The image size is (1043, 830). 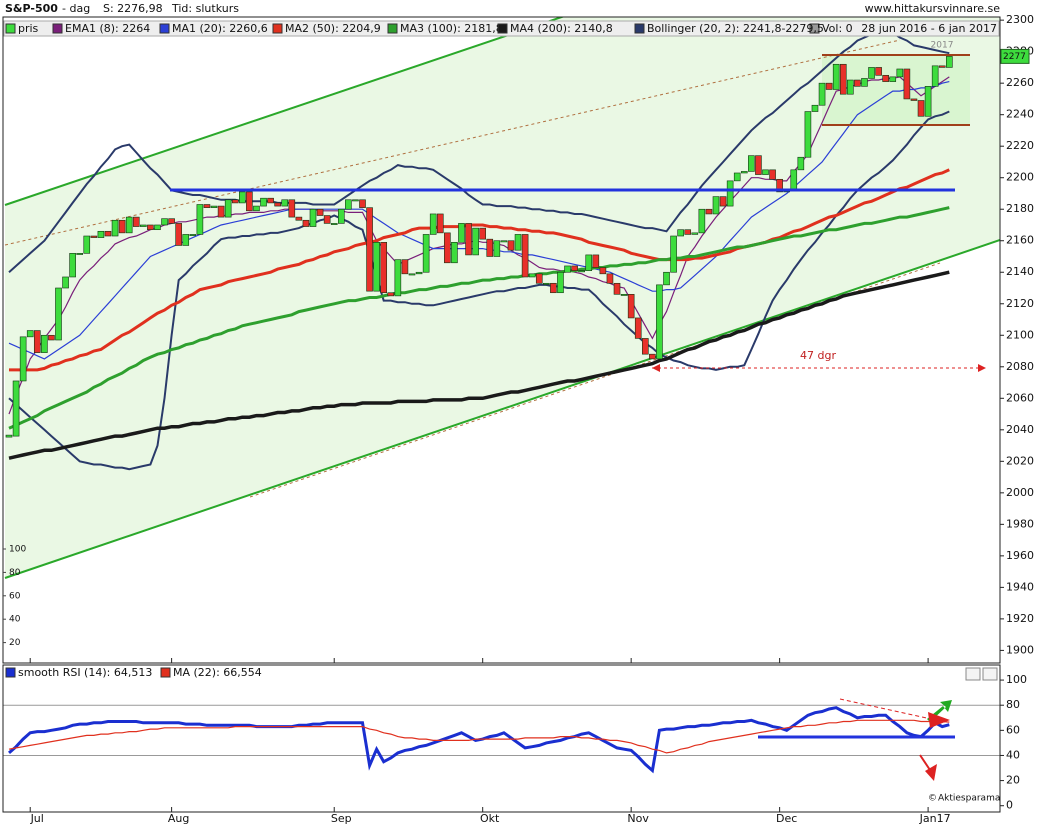 What do you see at coordinates (133, 8) in the screenshot?
I see `last-price: S: 2276,98` at bounding box center [133, 8].